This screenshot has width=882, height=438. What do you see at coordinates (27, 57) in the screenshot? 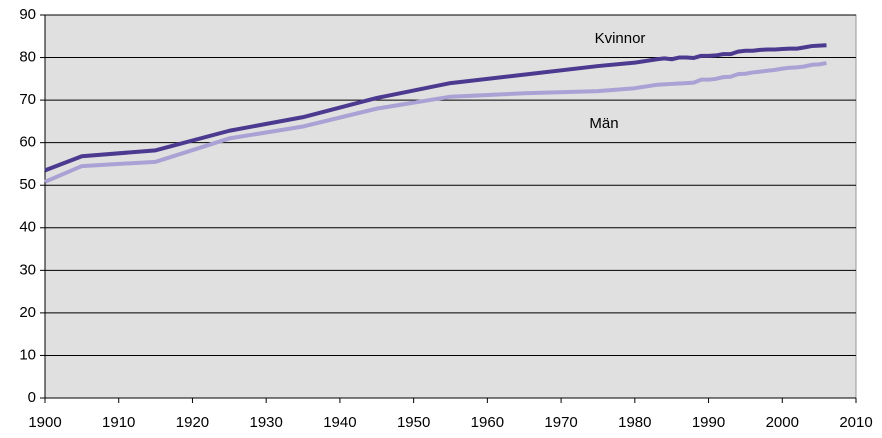
I see `y-tick-label: 80` at bounding box center [27, 57].